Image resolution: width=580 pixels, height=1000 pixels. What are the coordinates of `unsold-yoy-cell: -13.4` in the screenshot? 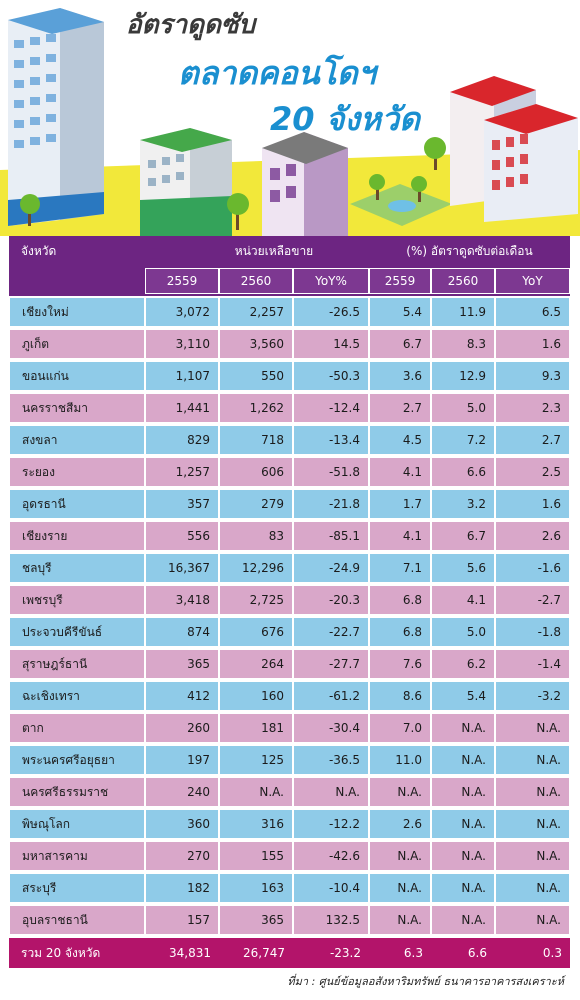 It's located at (331, 440).